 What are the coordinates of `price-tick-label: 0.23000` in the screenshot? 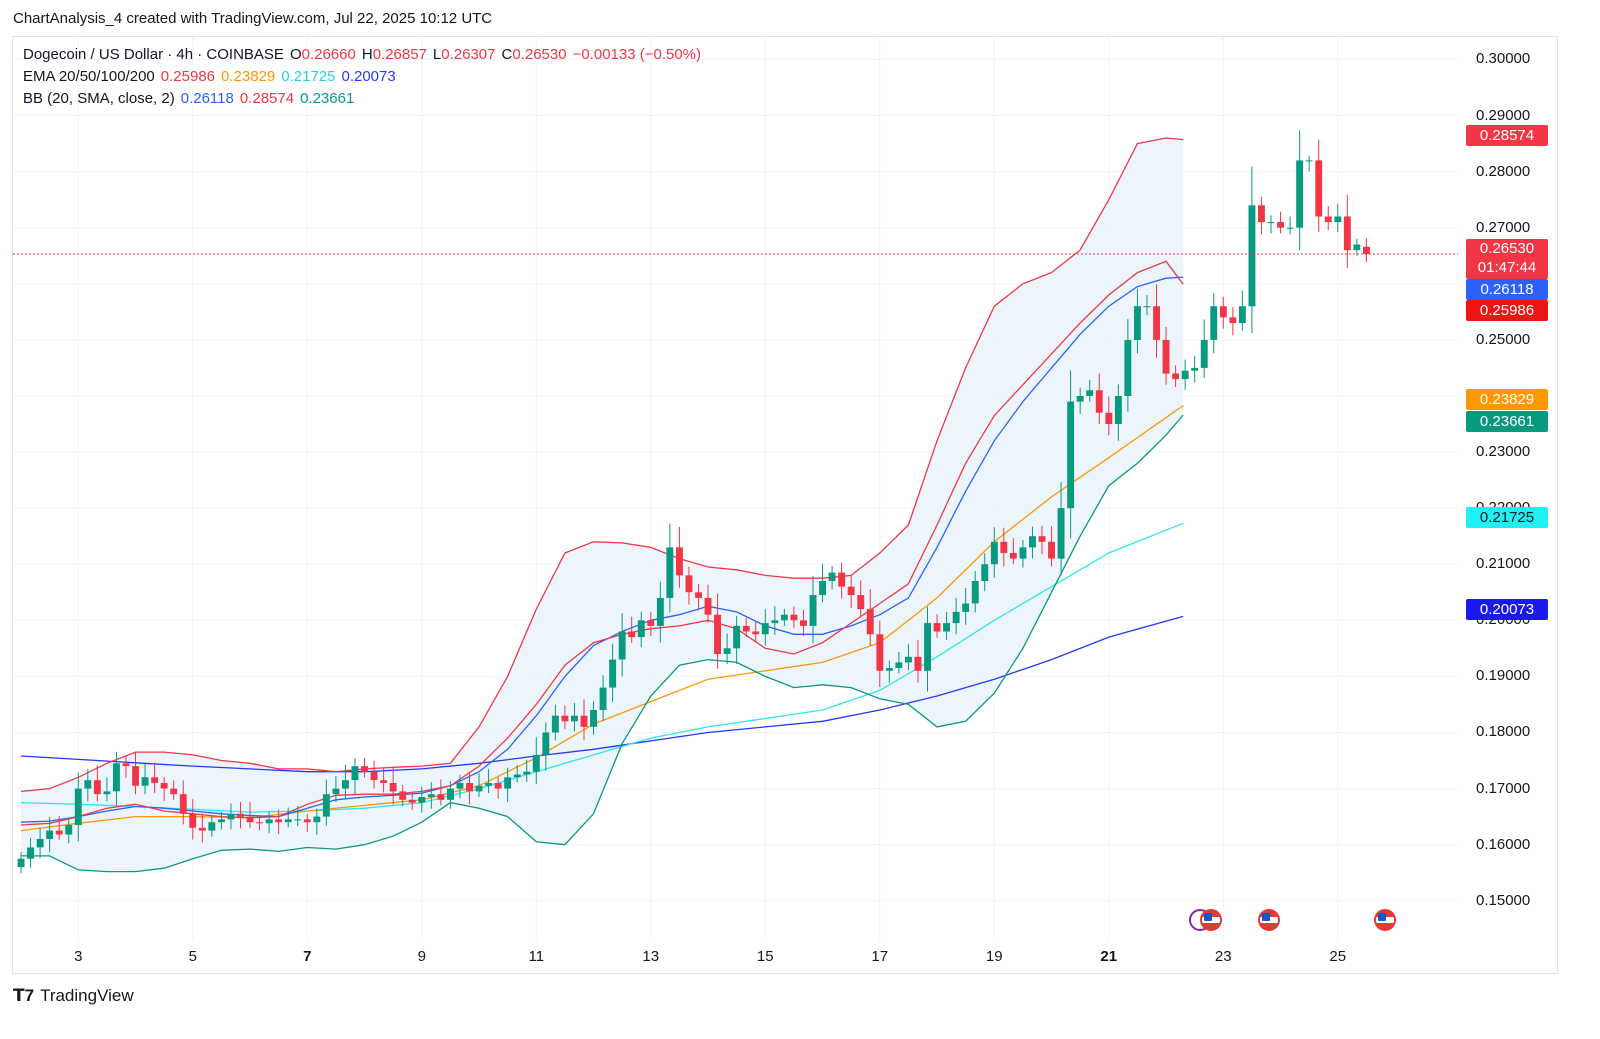 It's located at (1503, 452).